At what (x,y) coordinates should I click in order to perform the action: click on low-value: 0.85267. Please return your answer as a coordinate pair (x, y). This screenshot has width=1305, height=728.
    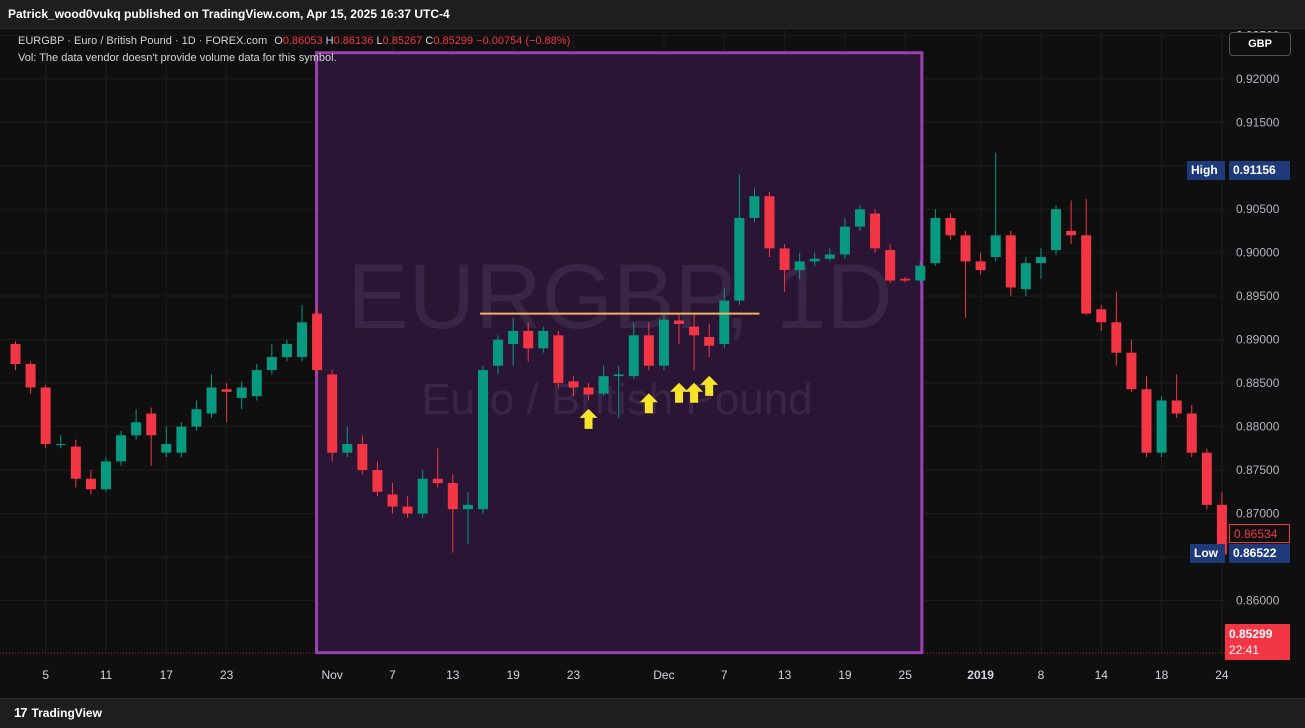
    Looking at the image, I should click on (402, 41).